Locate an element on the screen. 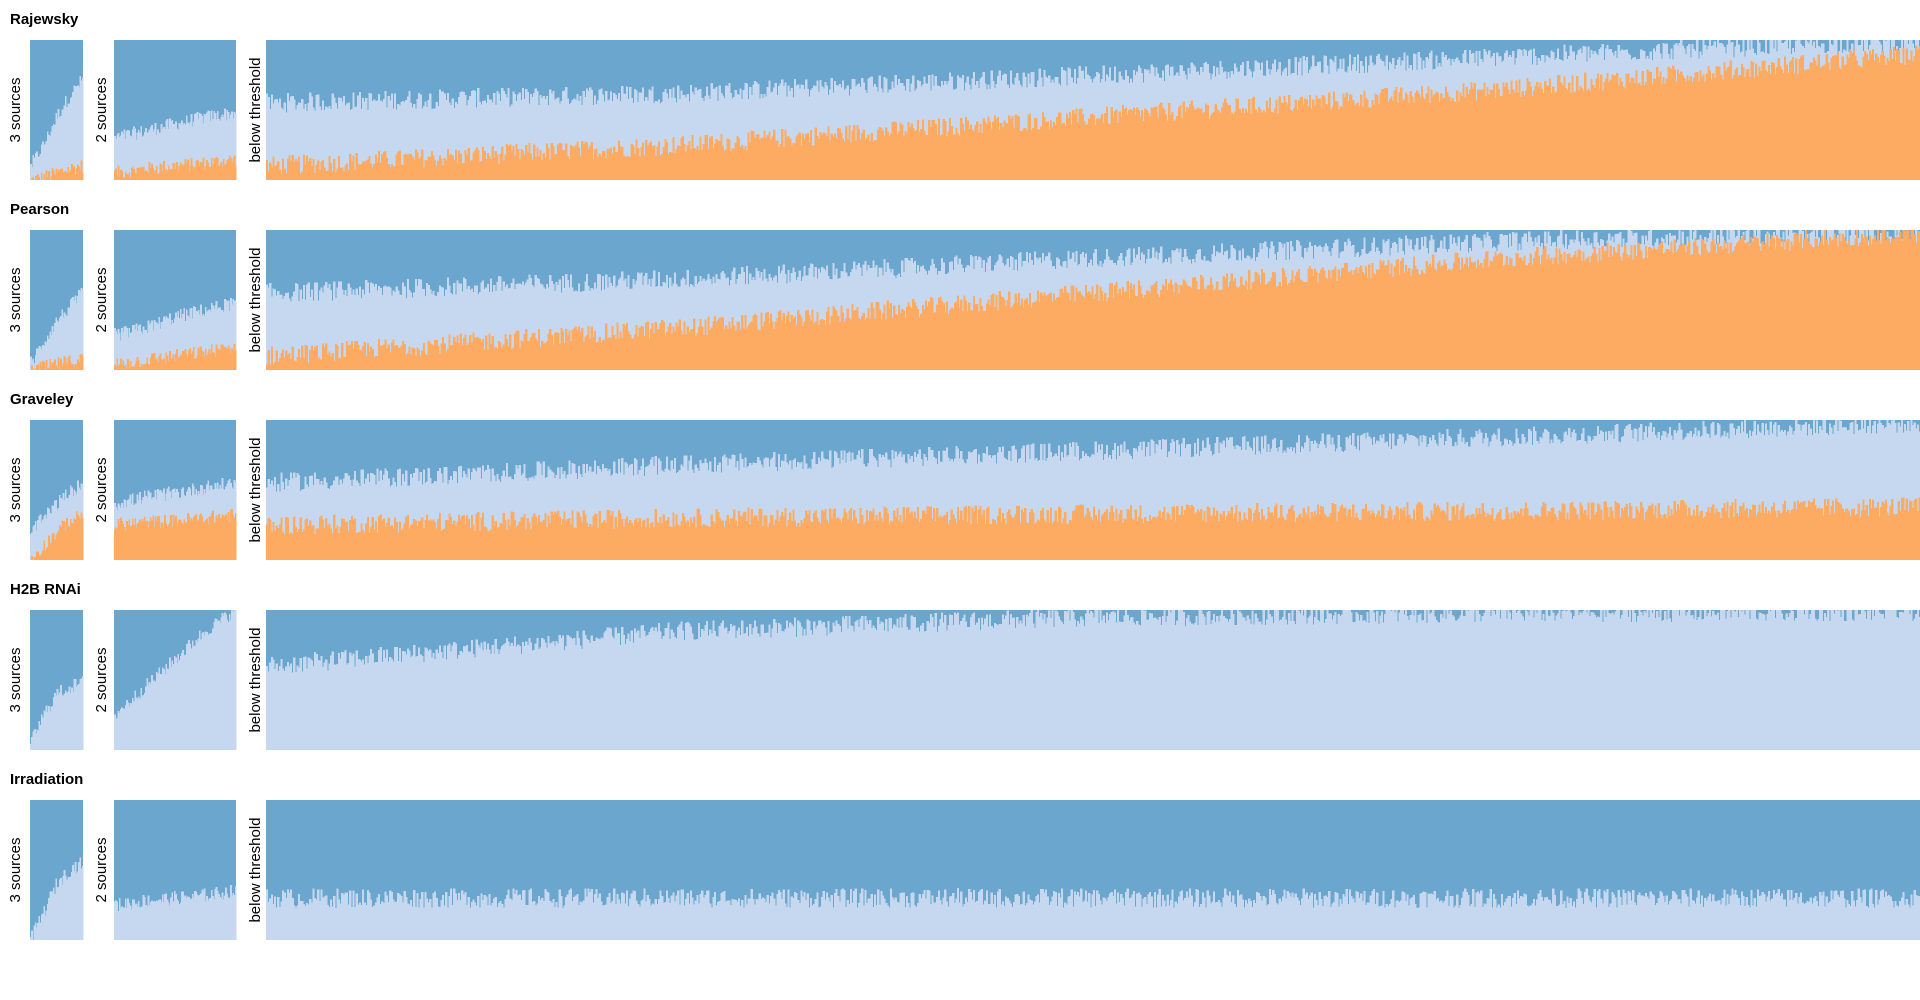  row-title: Pearson is located at coordinates (39, 209).